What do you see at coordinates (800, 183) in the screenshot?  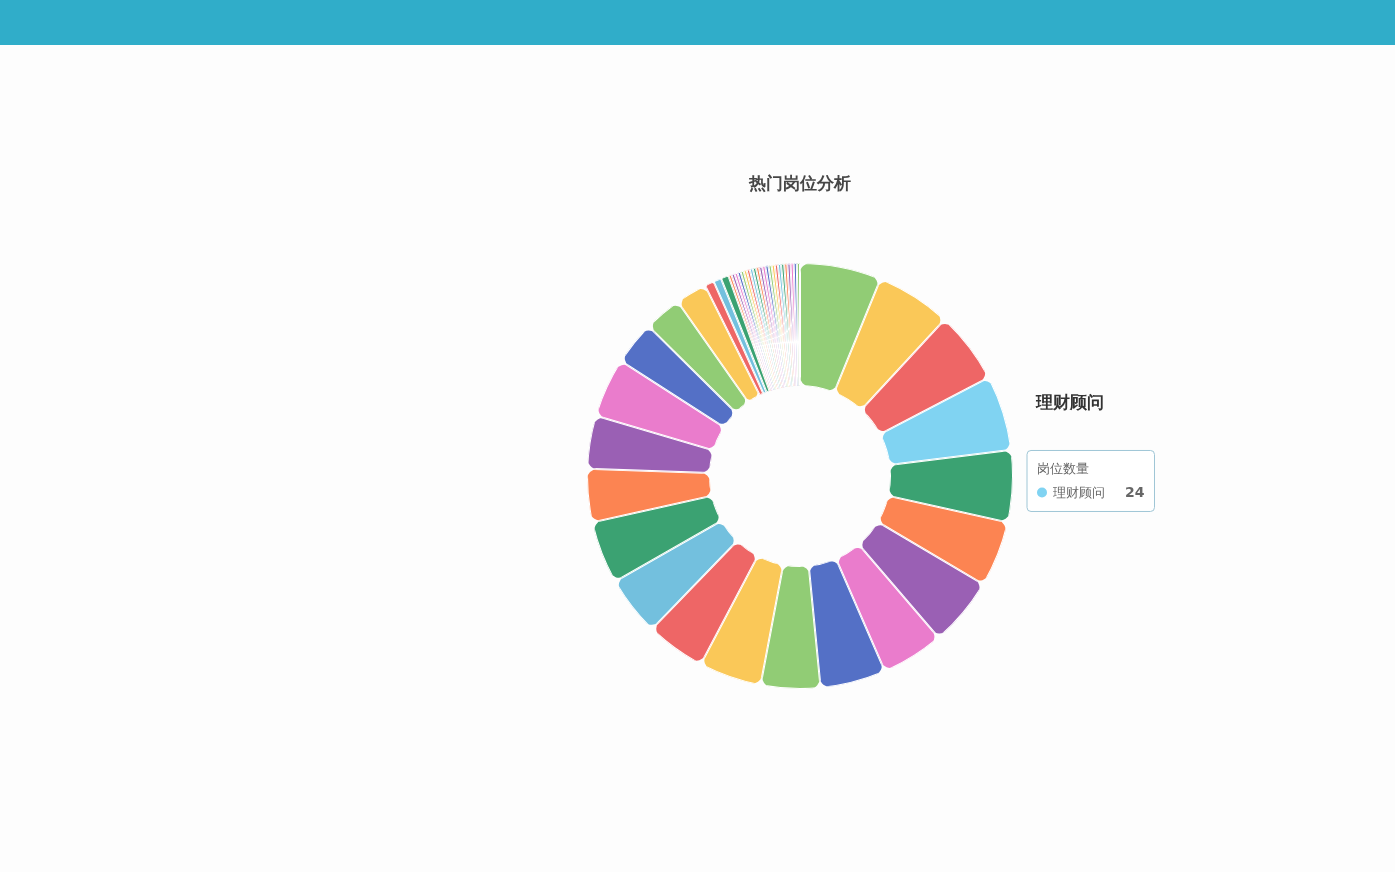 I see `title: 热门岗位分析` at bounding box center [800, 183].